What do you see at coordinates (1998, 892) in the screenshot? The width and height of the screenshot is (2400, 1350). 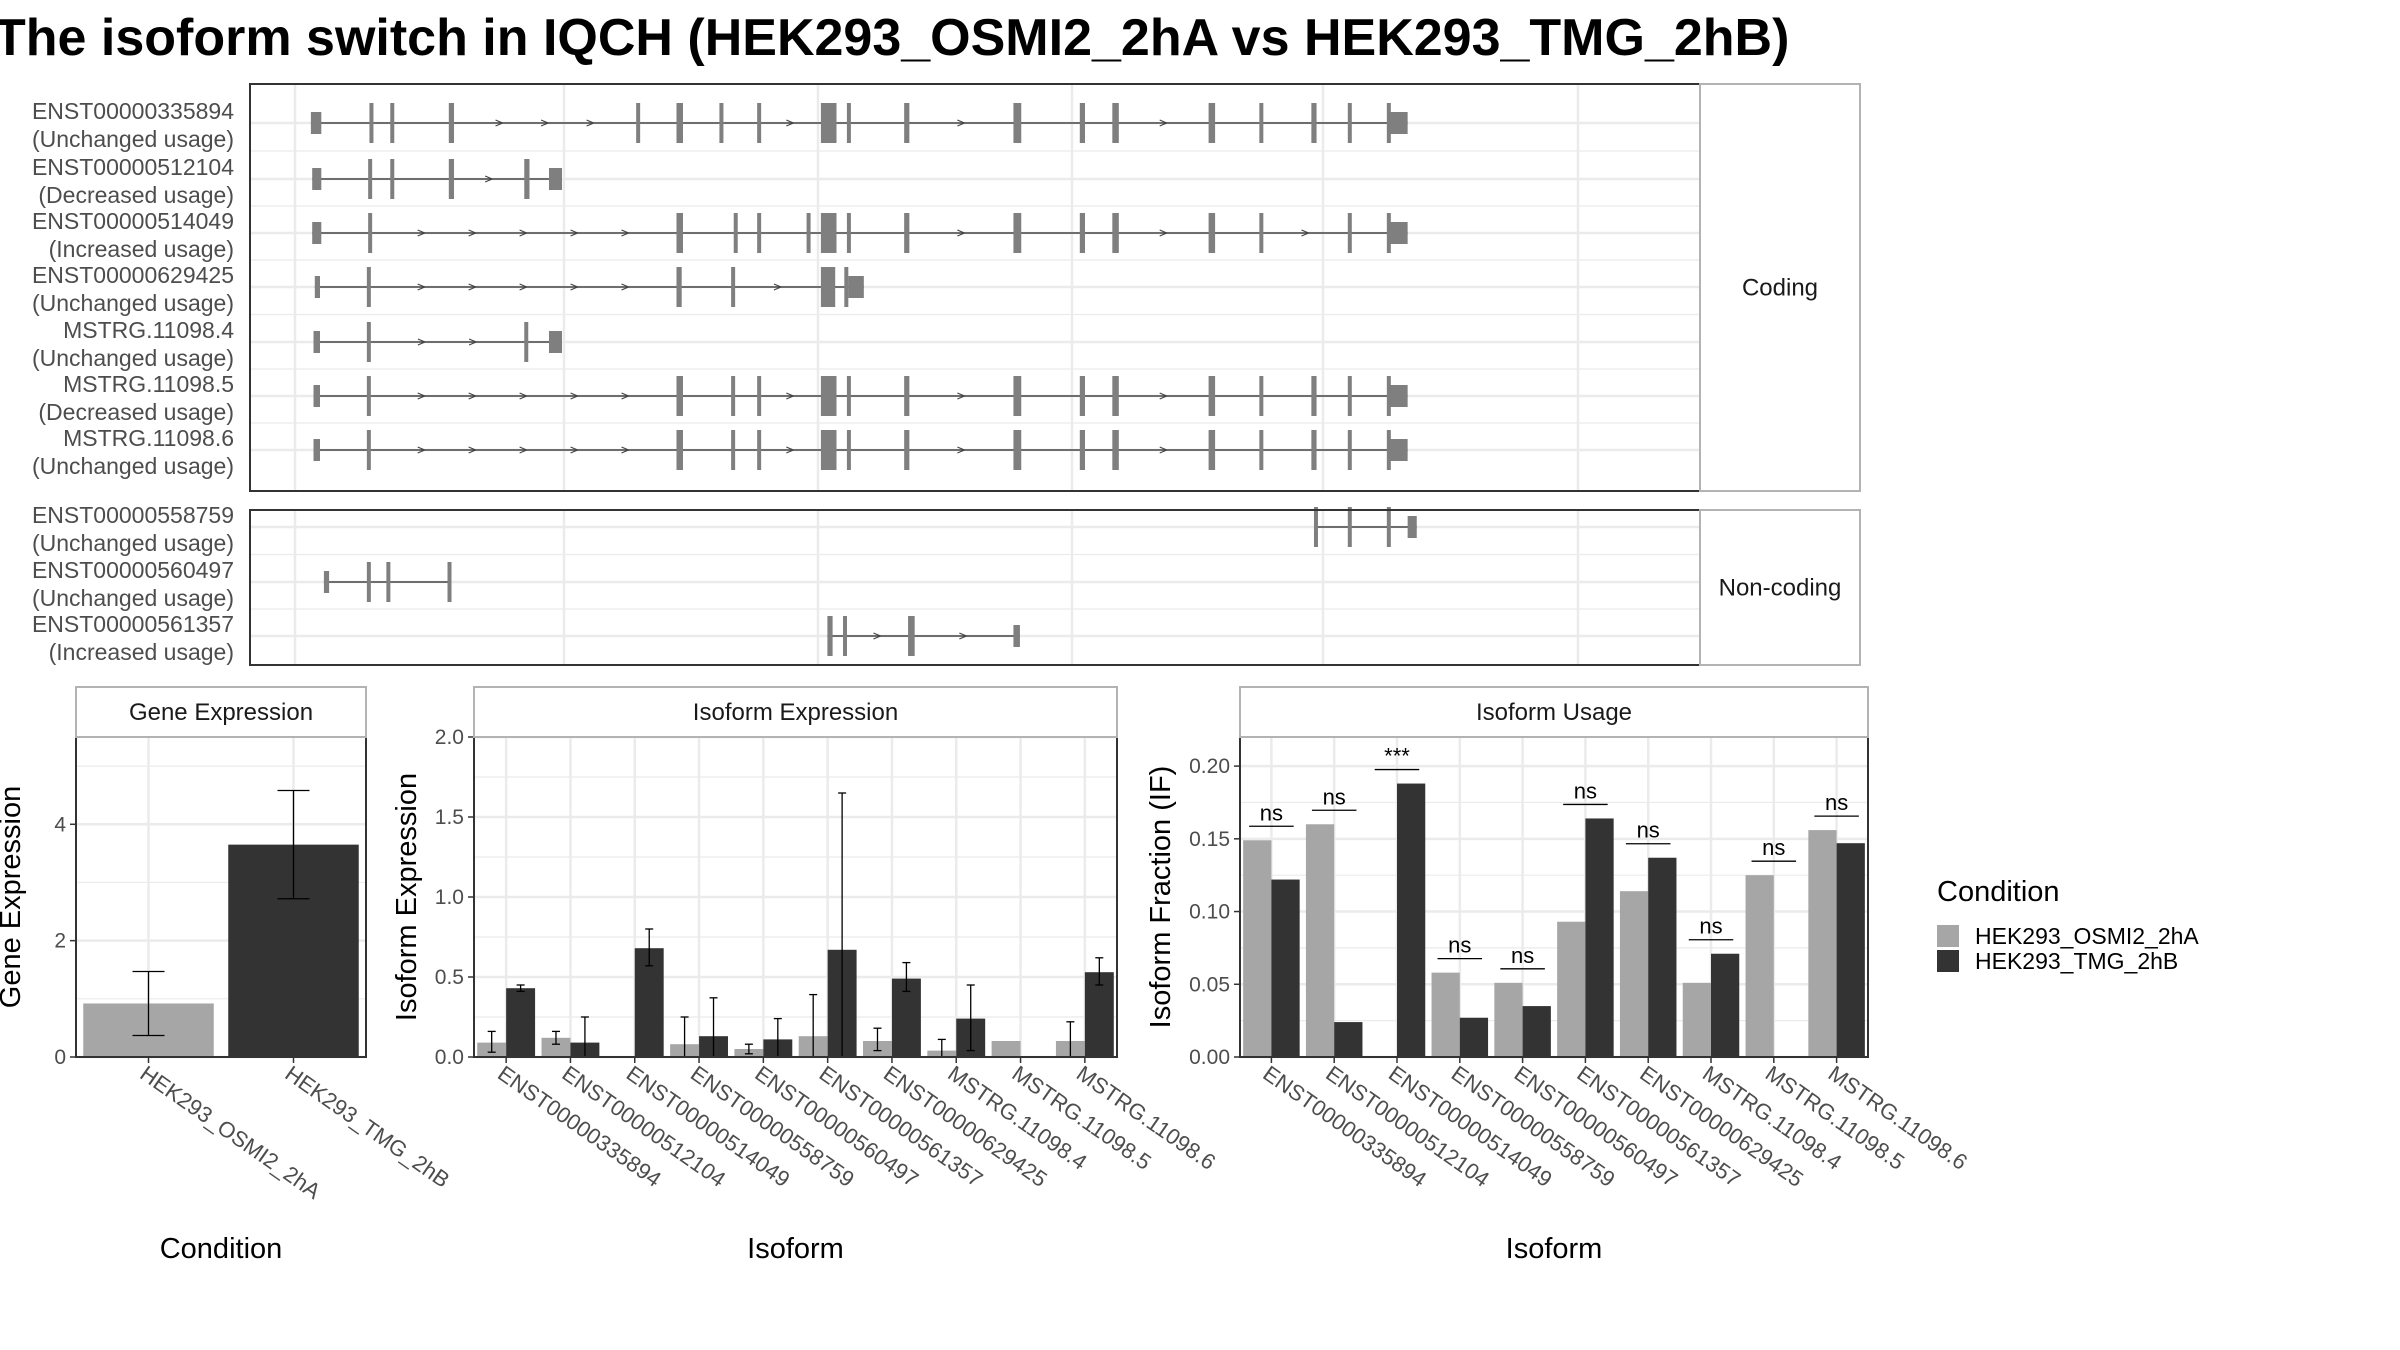 I see `legend-title: Condition` at bounding box center [1998, 892].